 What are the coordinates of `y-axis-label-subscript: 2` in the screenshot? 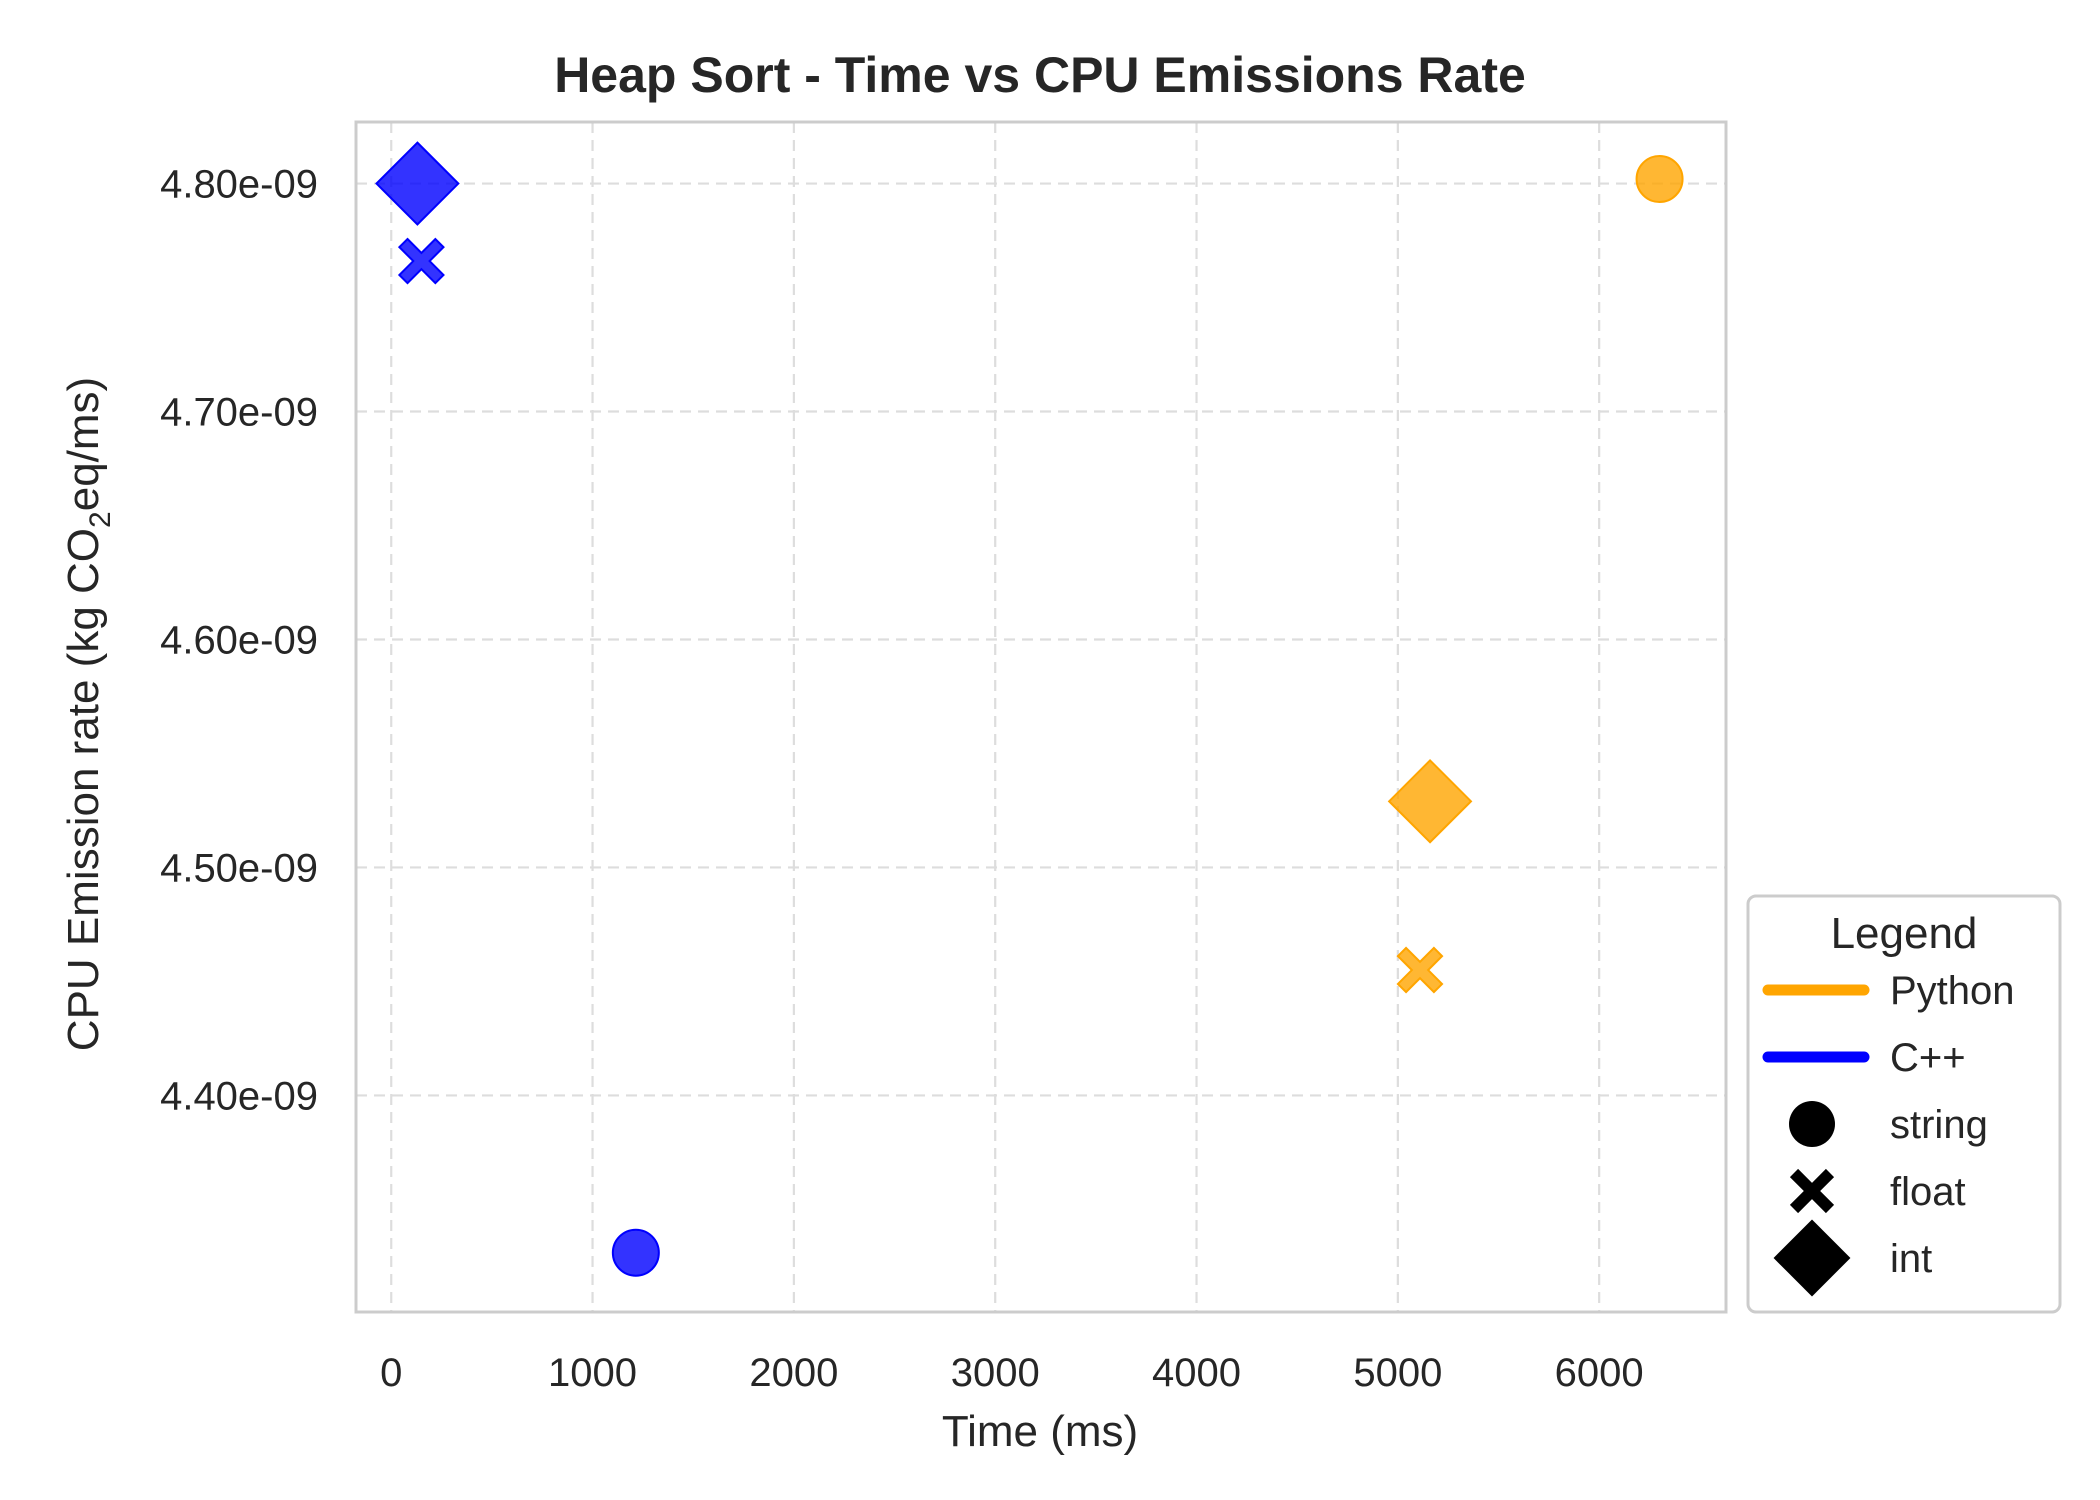 It's located at (100, 519).